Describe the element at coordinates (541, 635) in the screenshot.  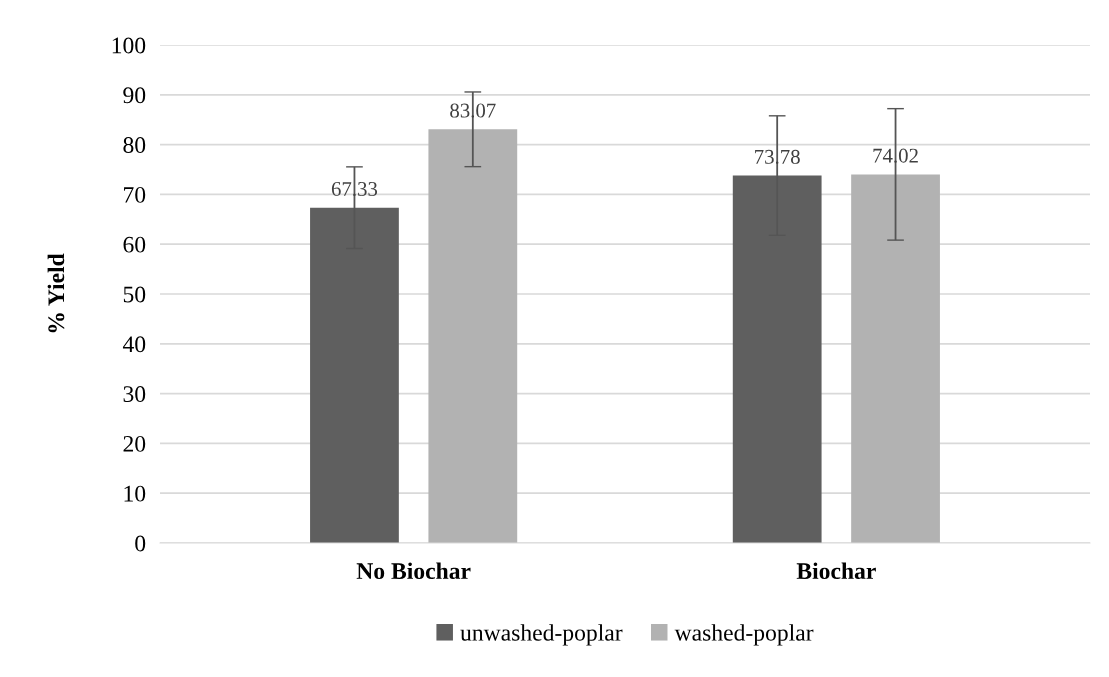
I see `legend-label: unwashed-poplar` at that location.